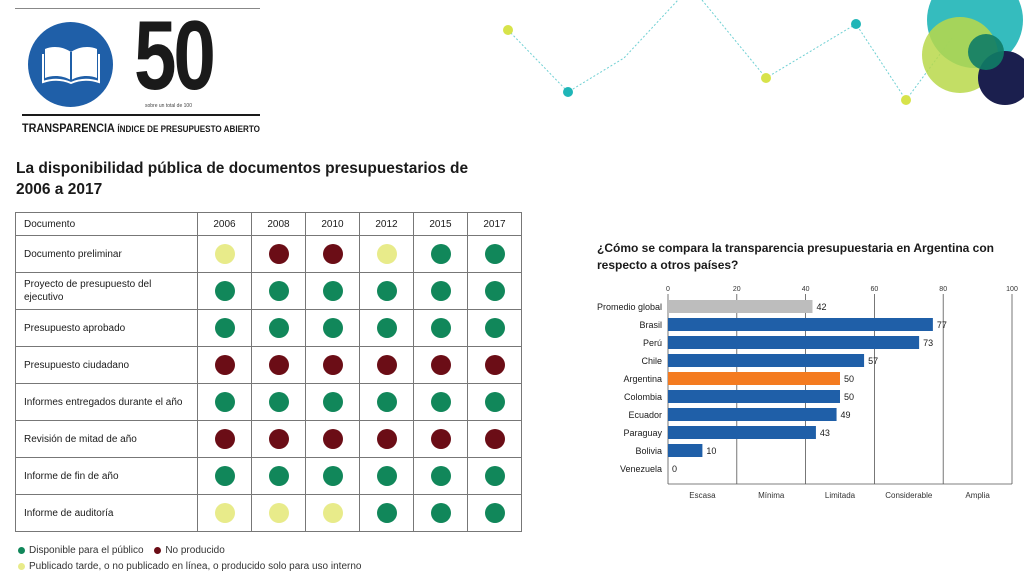  Describe the element at coordinates (643, 397) in the screenshot. I see `category-label: Colombia` at that location.